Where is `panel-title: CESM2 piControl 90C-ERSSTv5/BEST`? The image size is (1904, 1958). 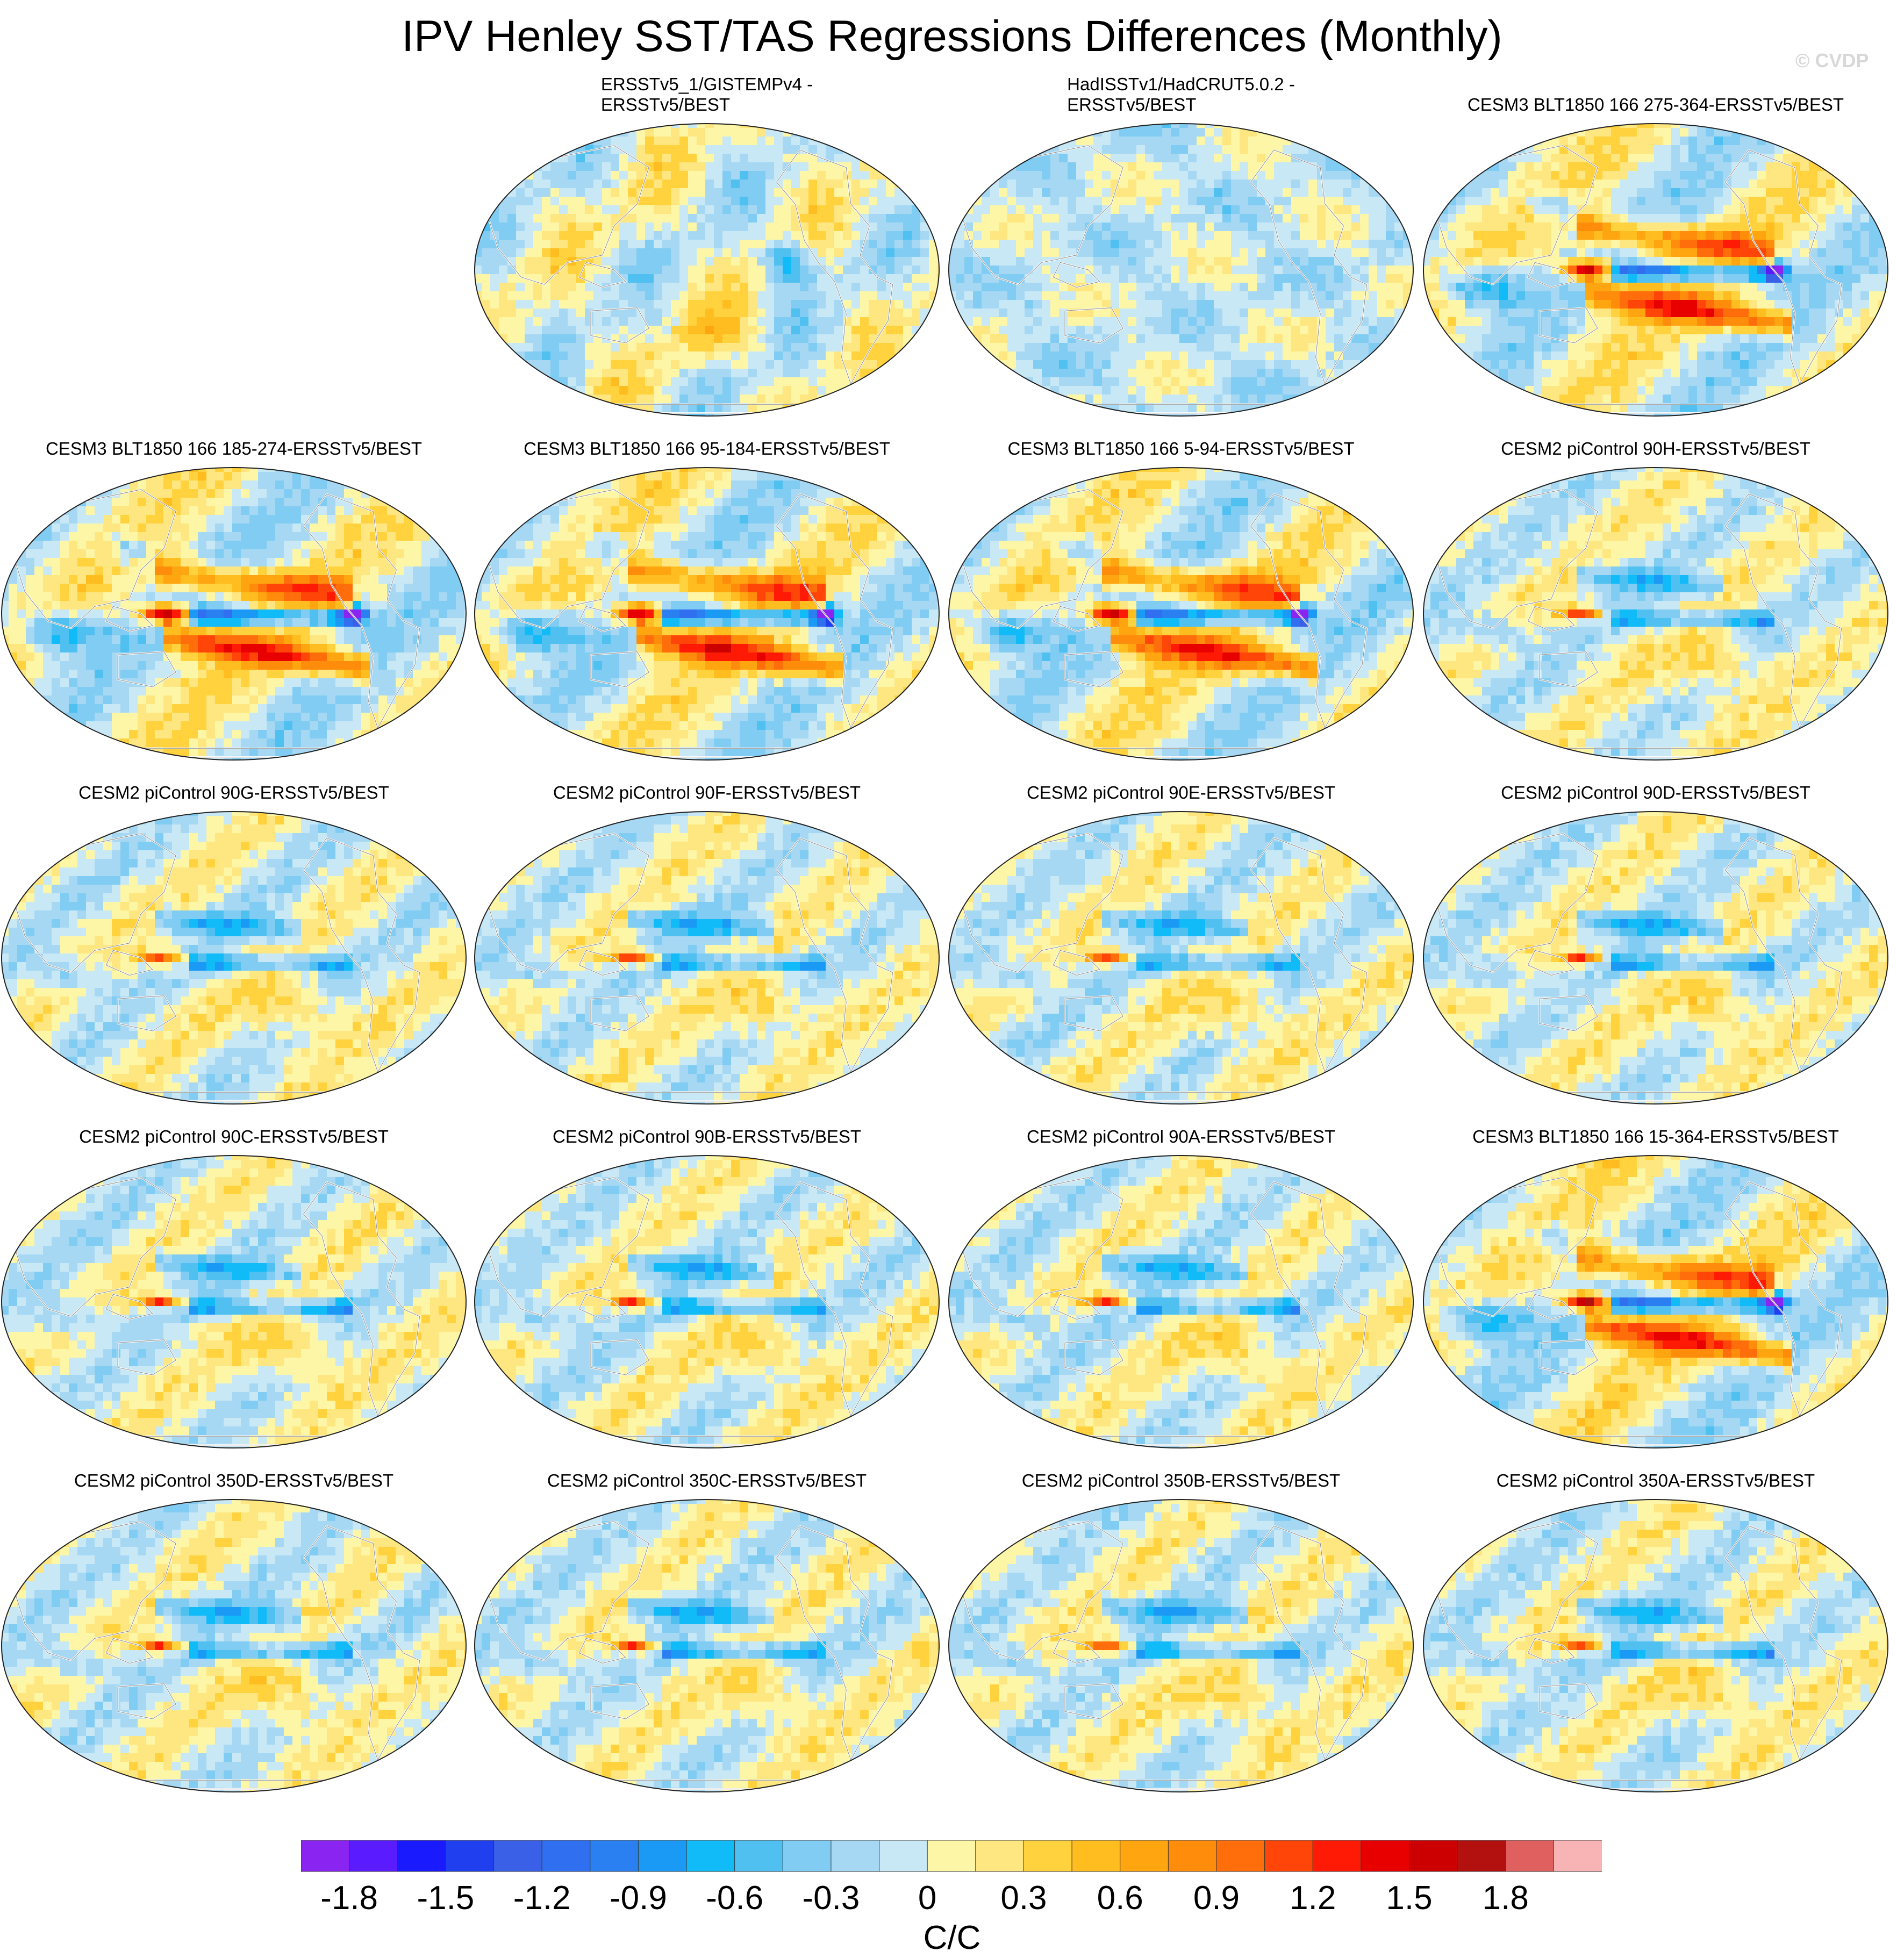 panel-title: CESM2 piControl 90C-ERSSTv5/BEST is located at coordinates (234, 1130).